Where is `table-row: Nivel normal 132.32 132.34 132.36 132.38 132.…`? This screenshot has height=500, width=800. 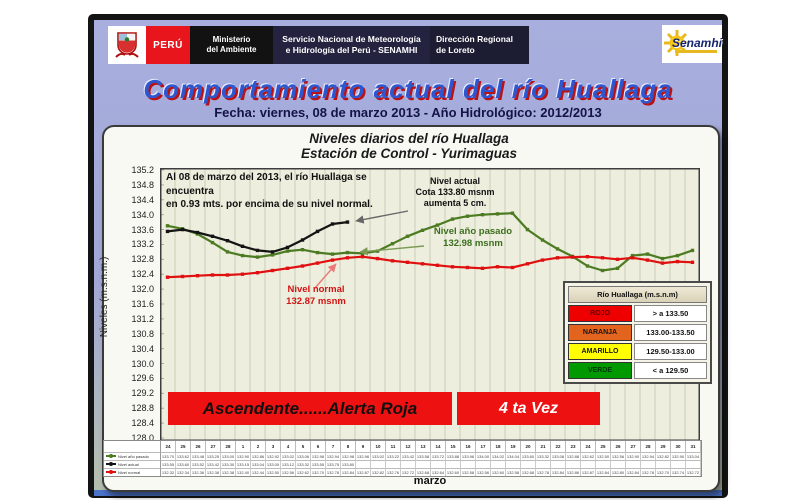
table-row: Nivel normal 132.32 132.34 132.36 132.38 132.… is located at coordinates (402, 472).